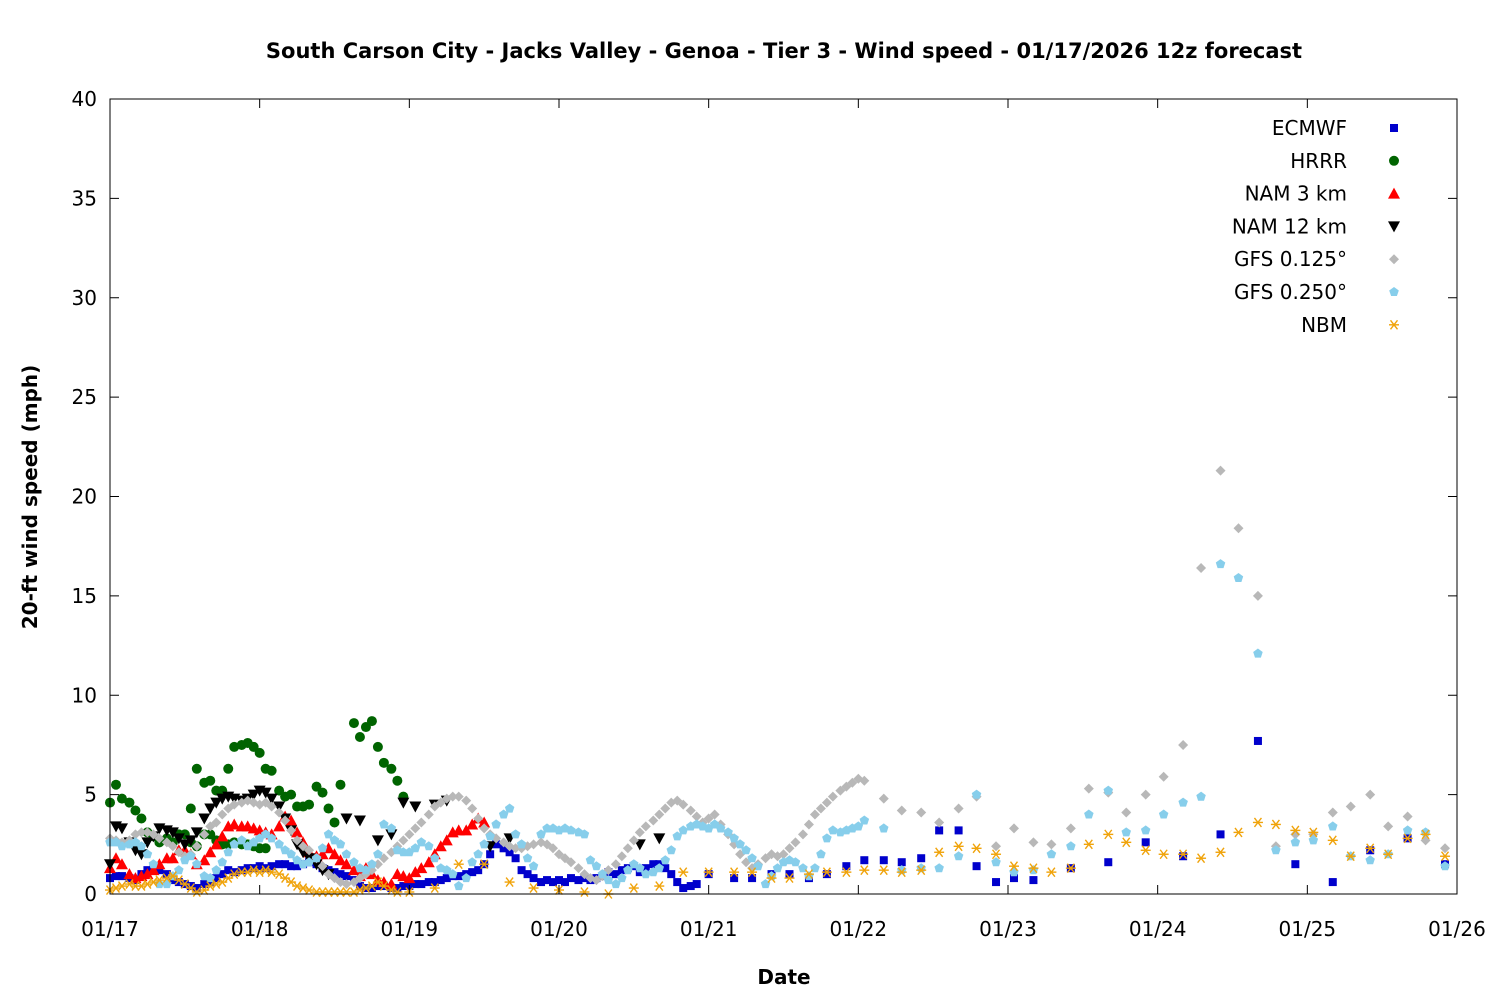  What do you see at coordinates (257, 785) in the screenshot?
I see `series-hrrr` at bounding box center [257, 785].